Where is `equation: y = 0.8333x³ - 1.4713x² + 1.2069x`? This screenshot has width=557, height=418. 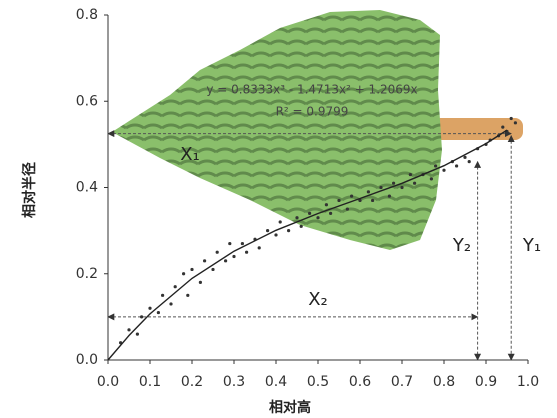 equation: y = 0.8333x³ - 1.4713x² + 1.2069x is located at coordinates (311, 90).